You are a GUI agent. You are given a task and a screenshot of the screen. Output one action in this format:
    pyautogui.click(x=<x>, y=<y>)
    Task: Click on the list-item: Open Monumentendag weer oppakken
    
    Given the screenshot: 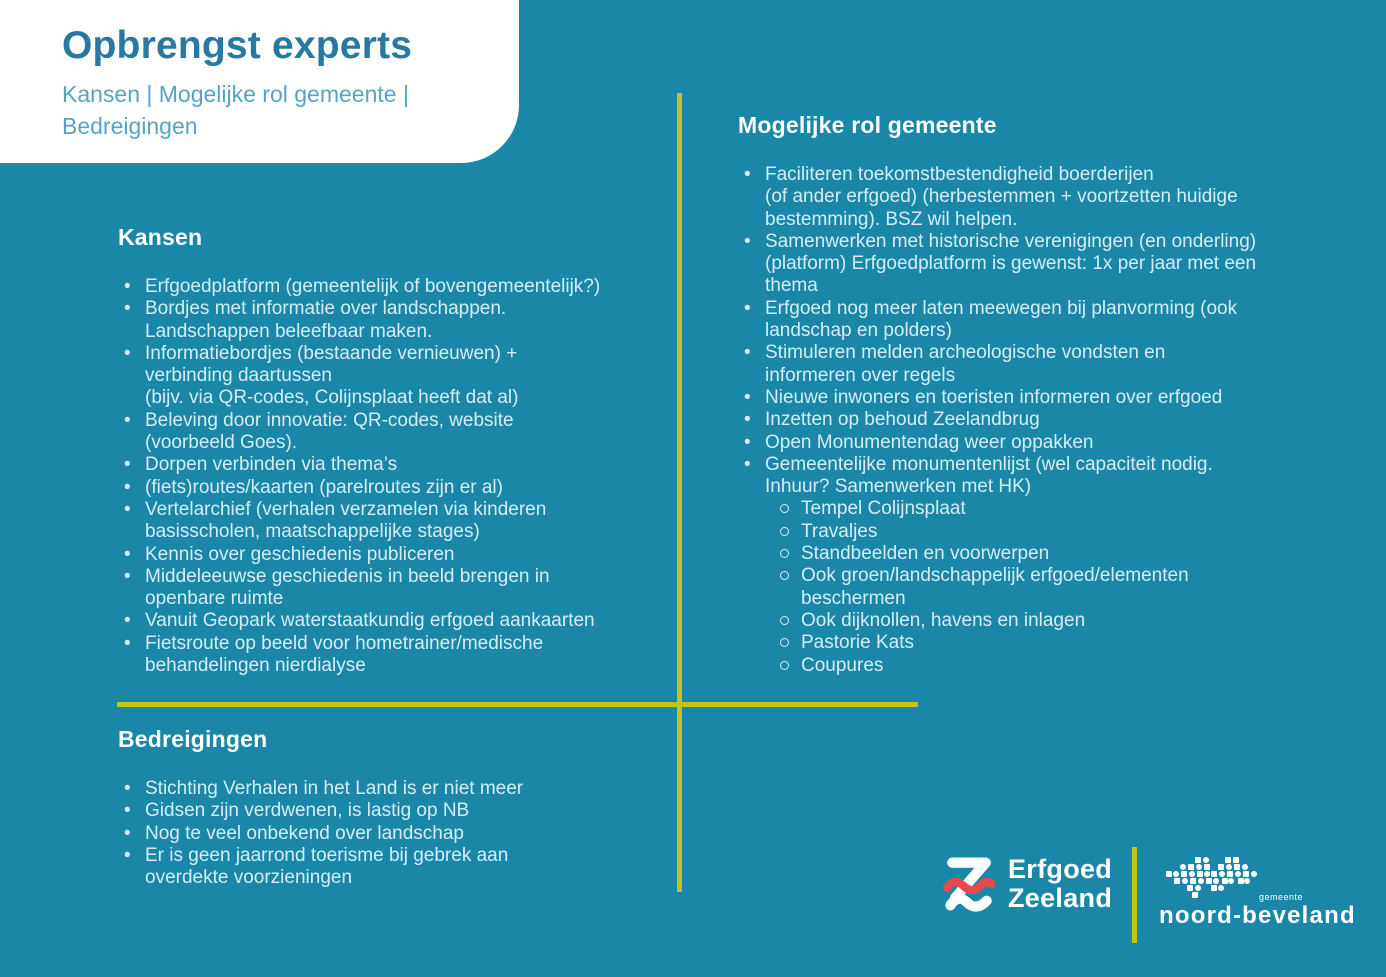 What is the action you would take?
    pyautogui.click(x=1047, y=443)
    